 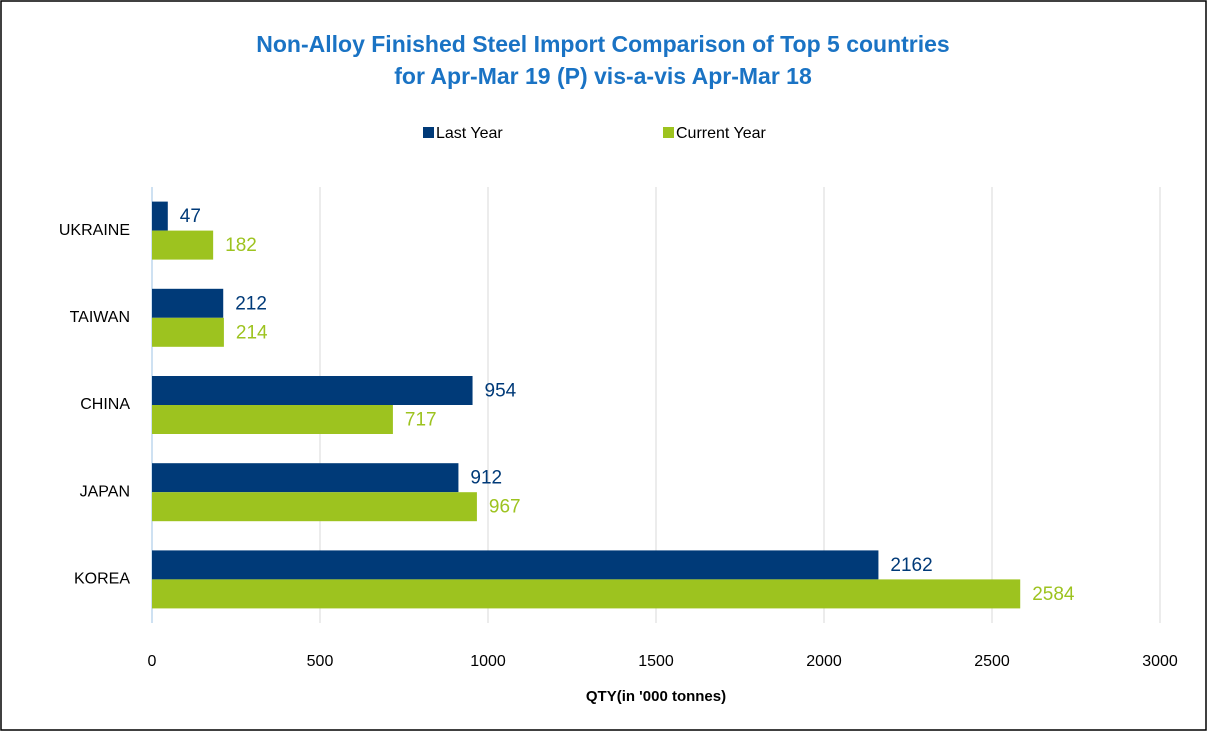 I want to click on y-tick-label: JAPAN, so click(x=105, y=491).